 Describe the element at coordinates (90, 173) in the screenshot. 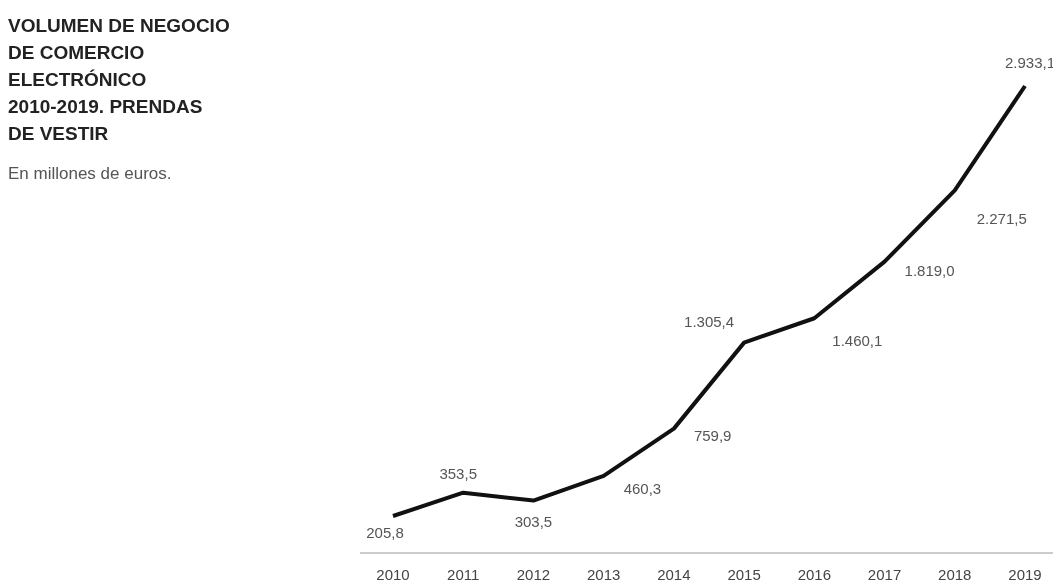

I see `text: En millones de euros.` at that location.